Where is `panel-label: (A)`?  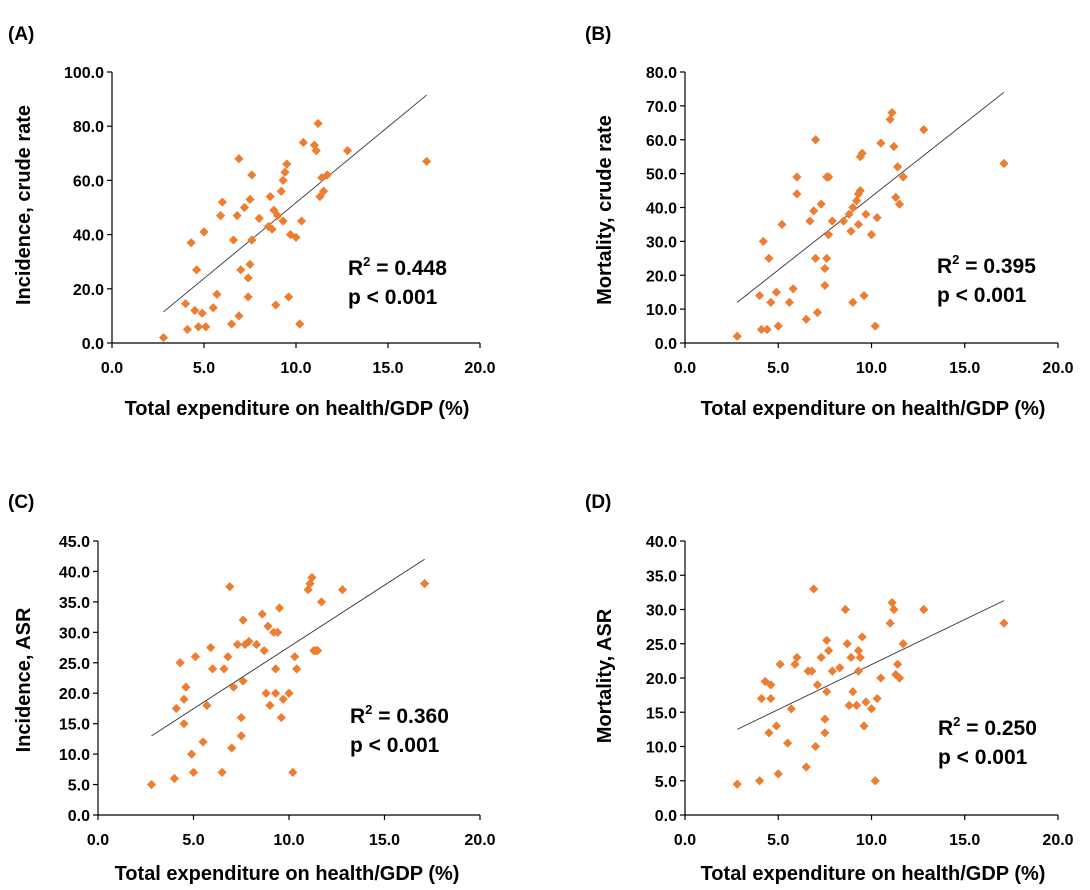
panel-label: (A) is located at coordinates (21, 34).